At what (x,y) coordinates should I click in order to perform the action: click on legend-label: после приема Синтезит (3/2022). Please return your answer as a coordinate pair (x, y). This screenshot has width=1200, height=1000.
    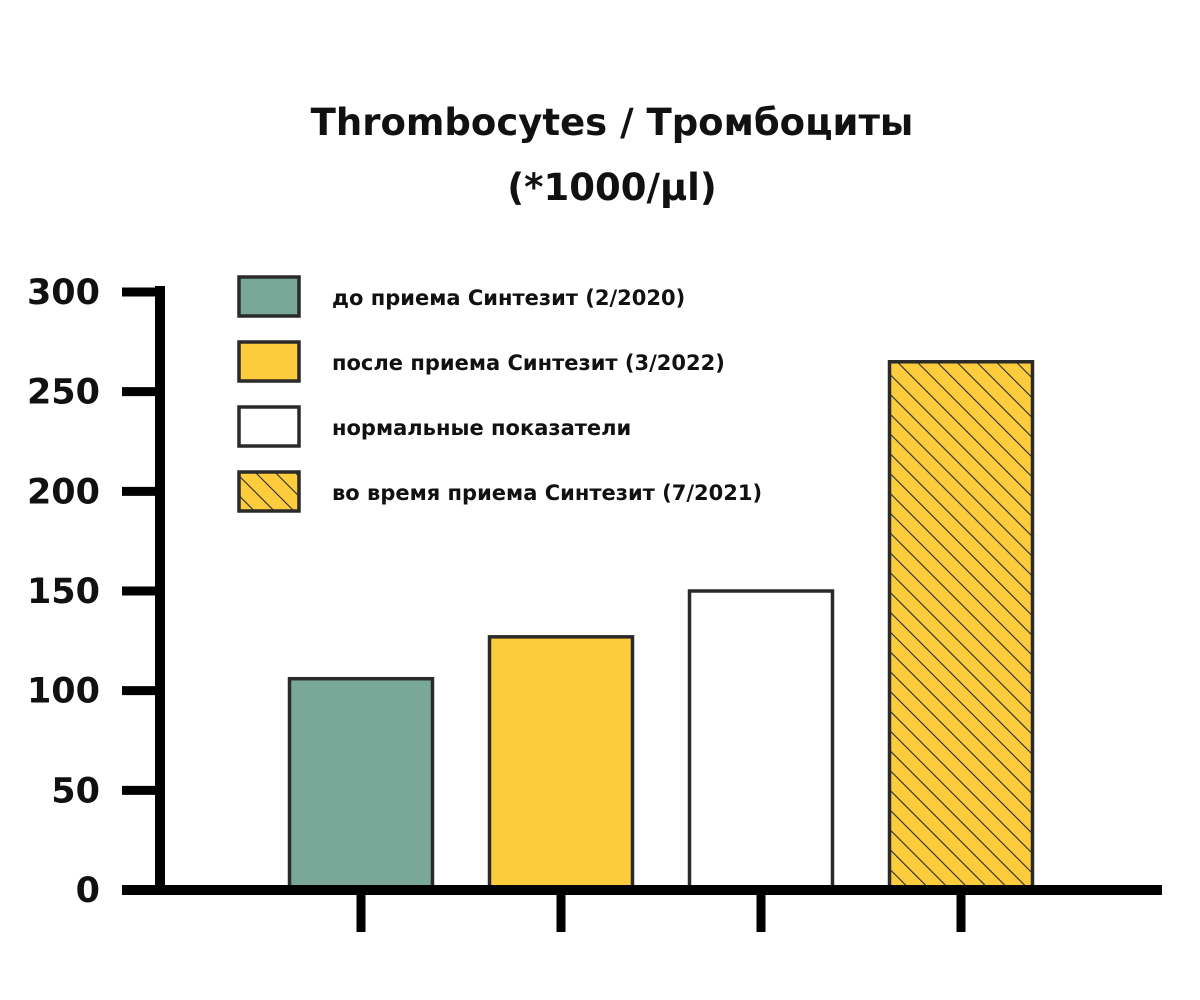
    Looking at the image, I should click on (528, 363).